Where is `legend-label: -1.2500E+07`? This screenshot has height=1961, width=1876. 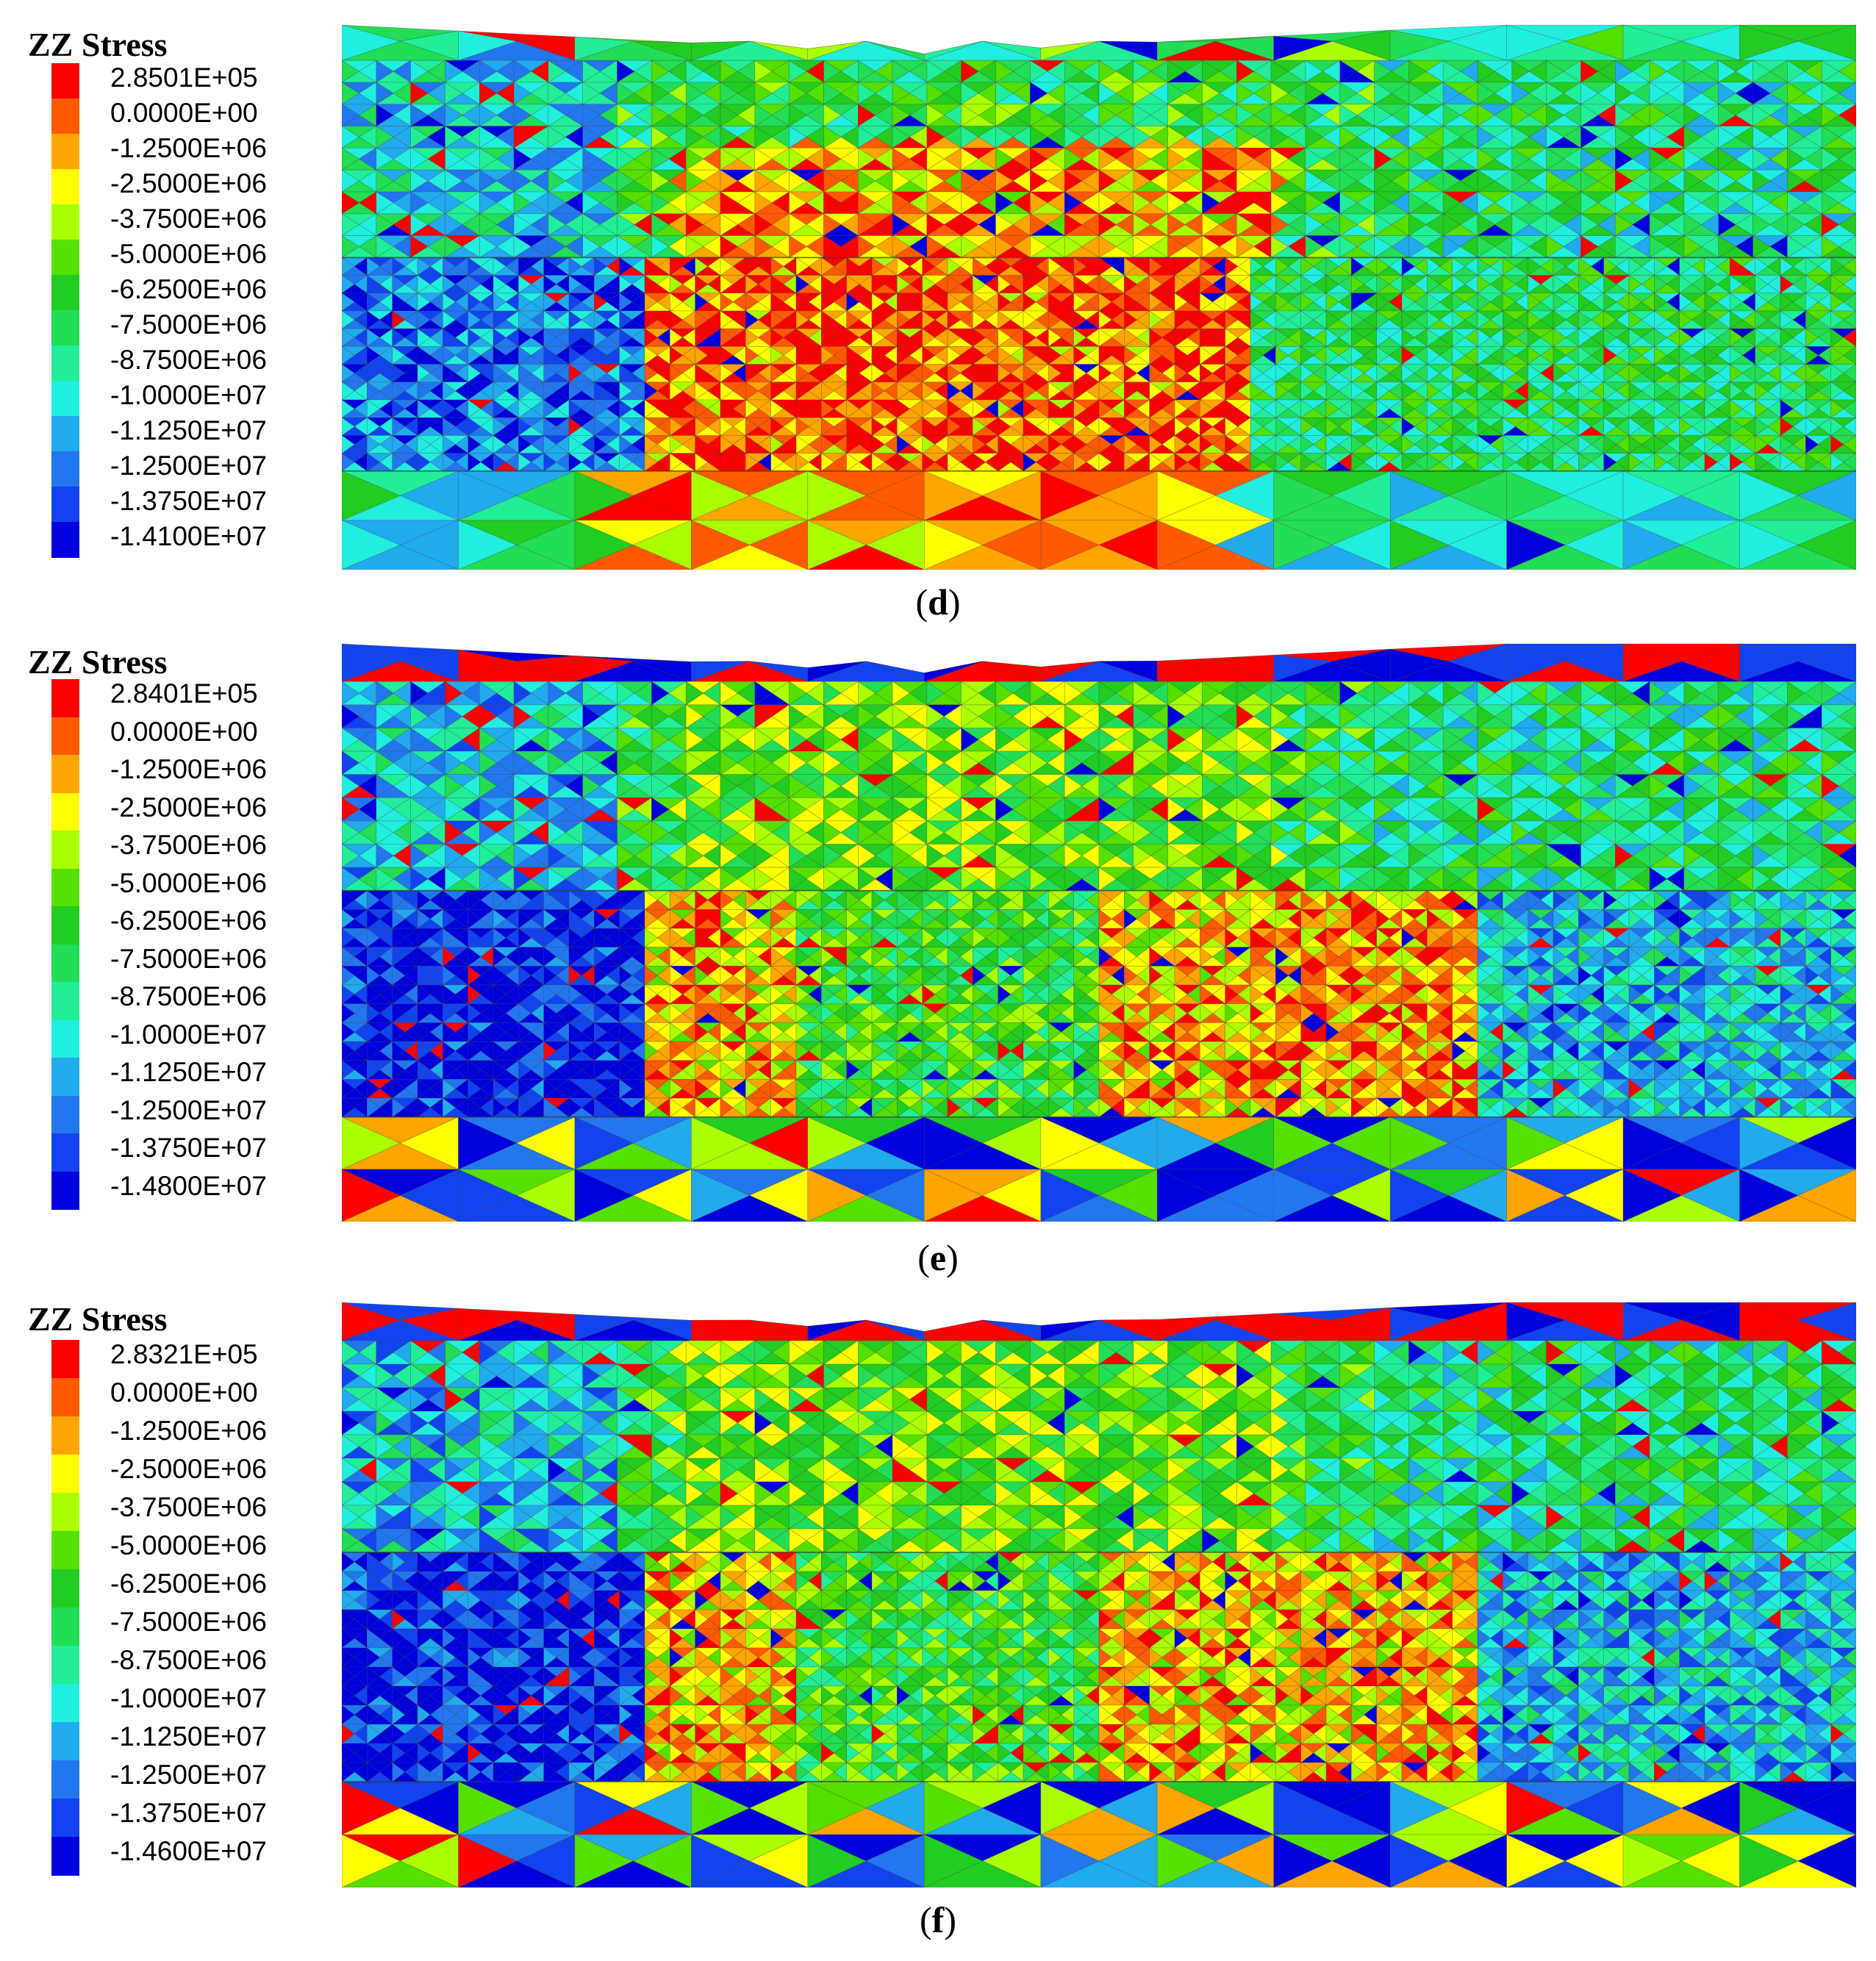
legend-label: -1.2500E+07 is located at coordinates (188, 466).